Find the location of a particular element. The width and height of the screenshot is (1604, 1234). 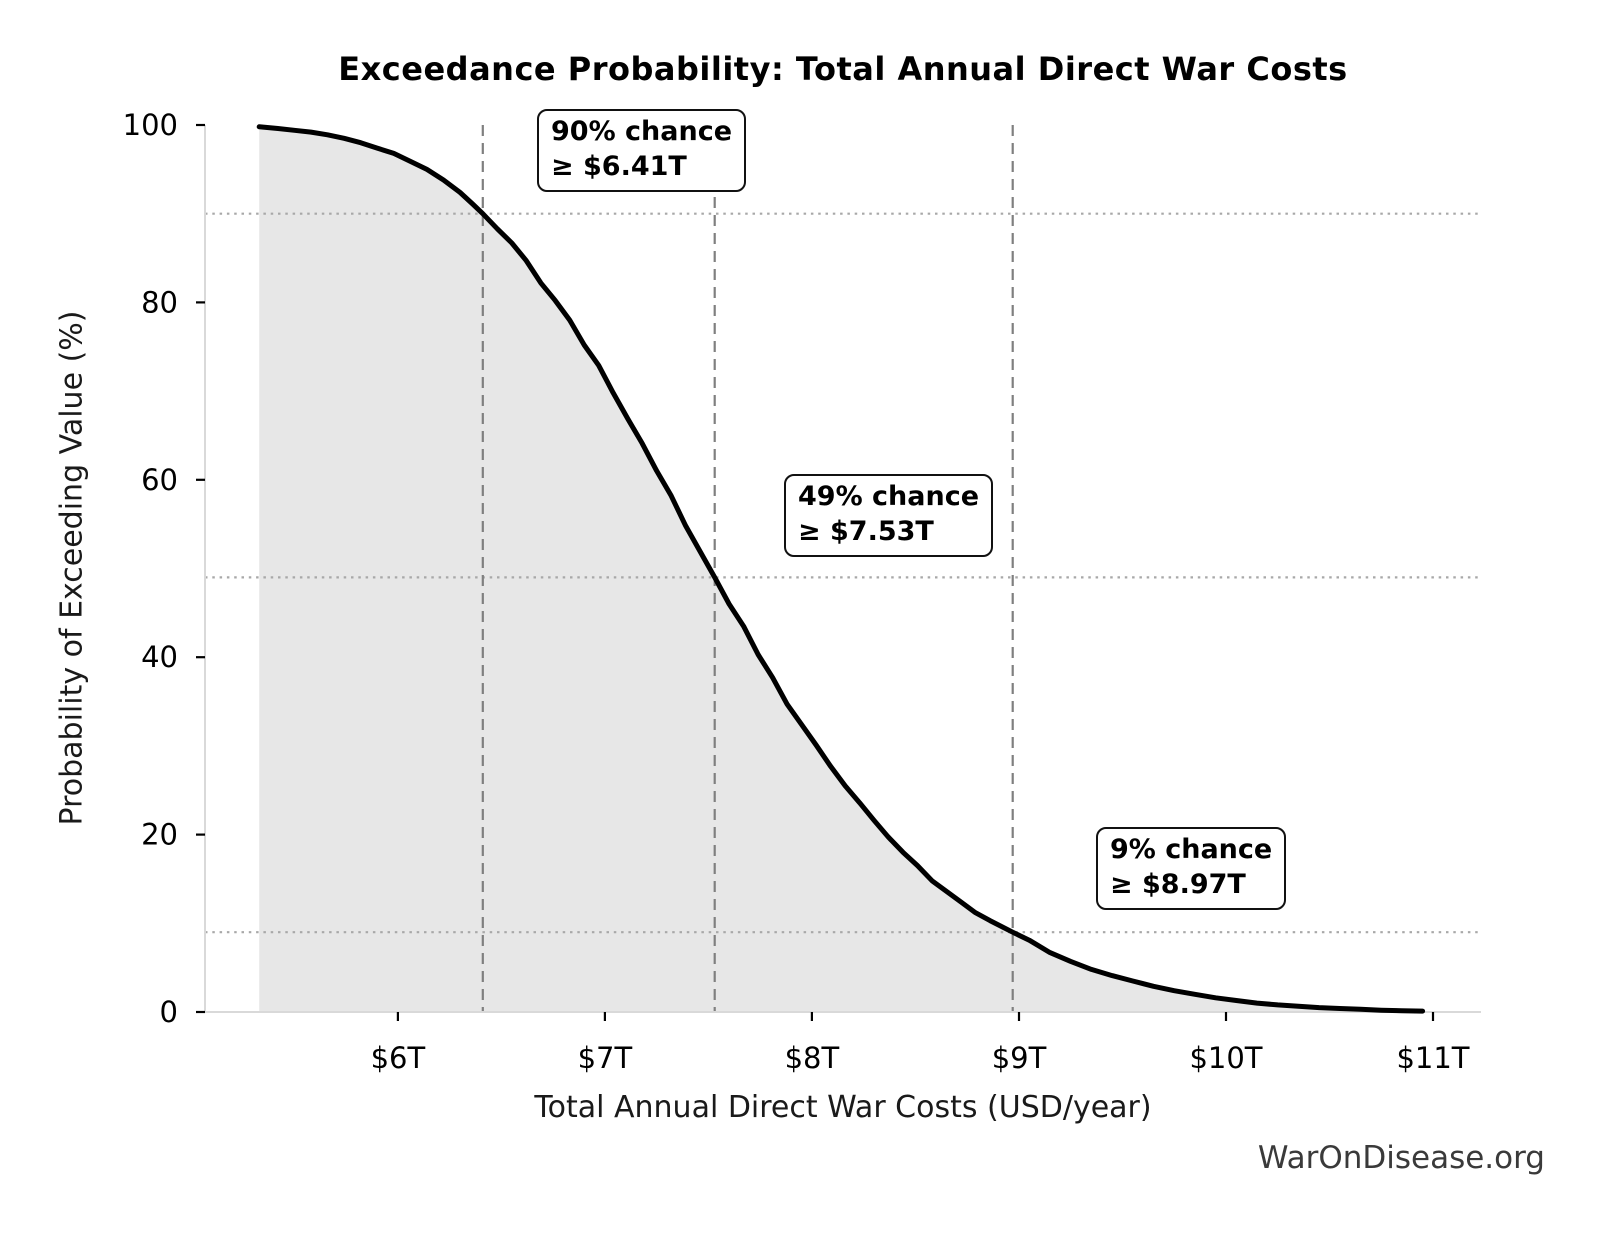

x-tick-label: $7T is located at coordinates (605, 1058).